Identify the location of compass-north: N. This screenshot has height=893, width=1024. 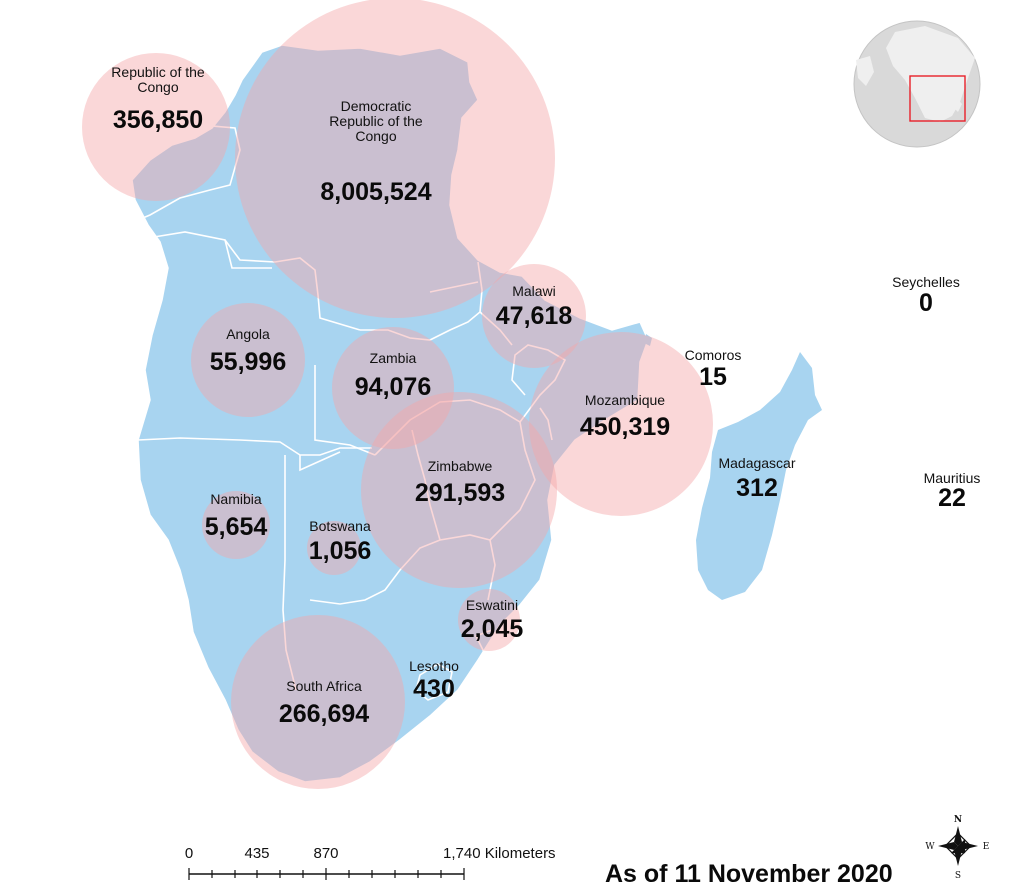
(958, 820).